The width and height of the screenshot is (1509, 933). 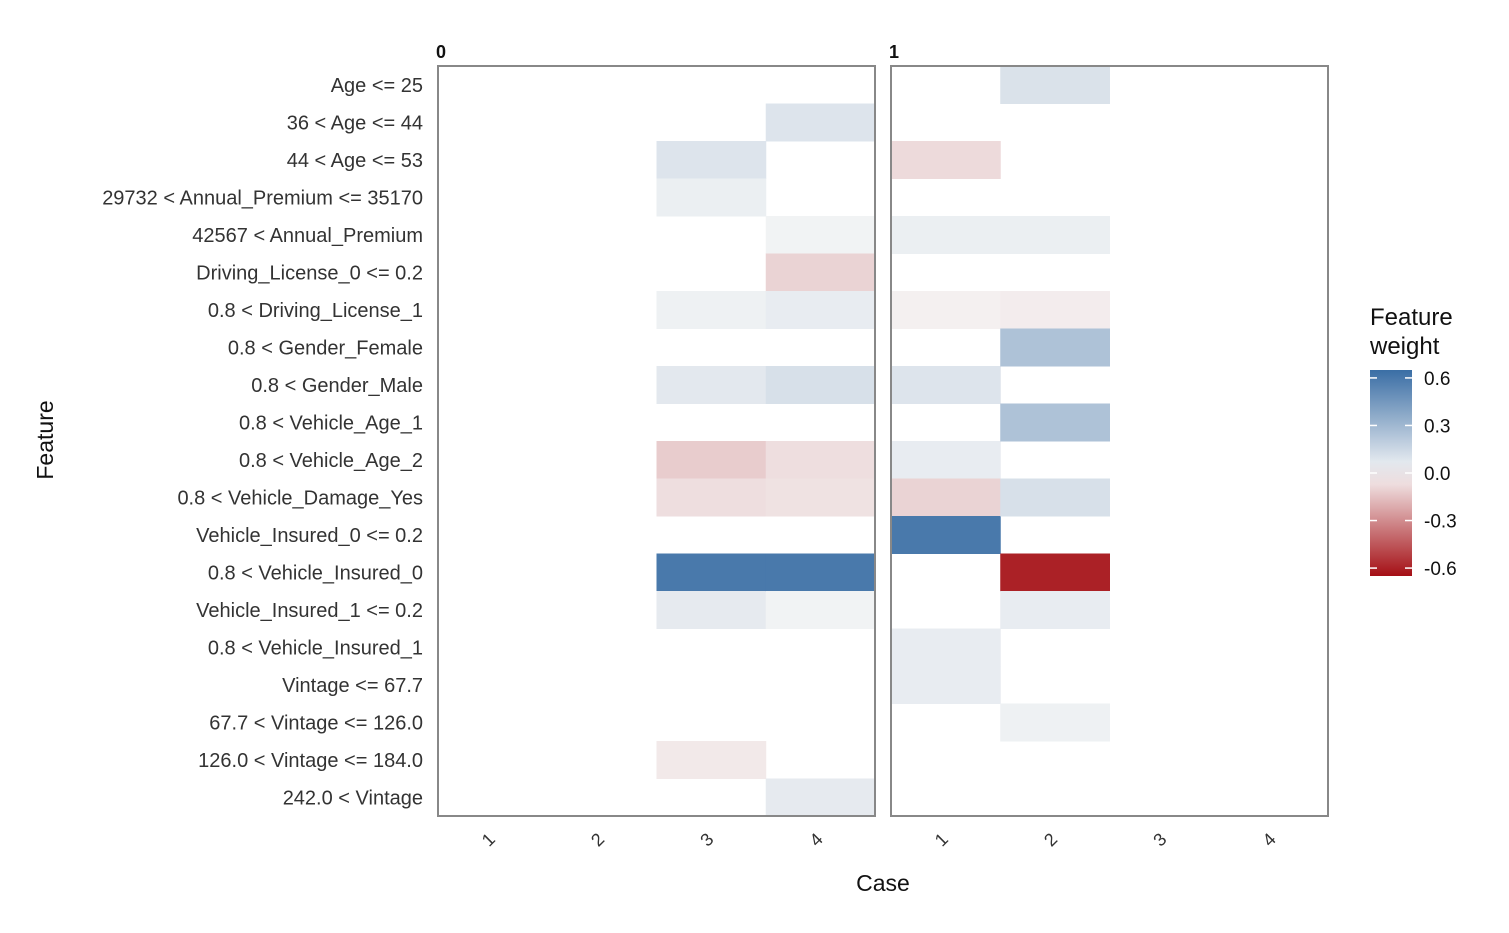 I want to click on legend-tick-label: 0.0, so click(x=1437, y=474).